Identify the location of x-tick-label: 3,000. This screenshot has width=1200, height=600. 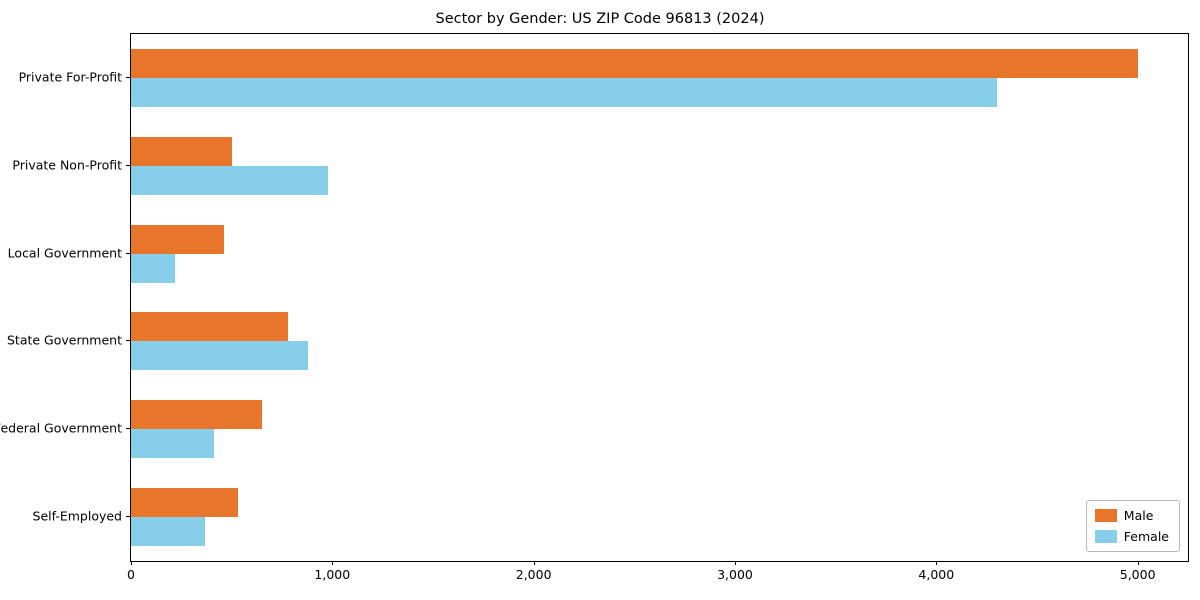
(735, 574).